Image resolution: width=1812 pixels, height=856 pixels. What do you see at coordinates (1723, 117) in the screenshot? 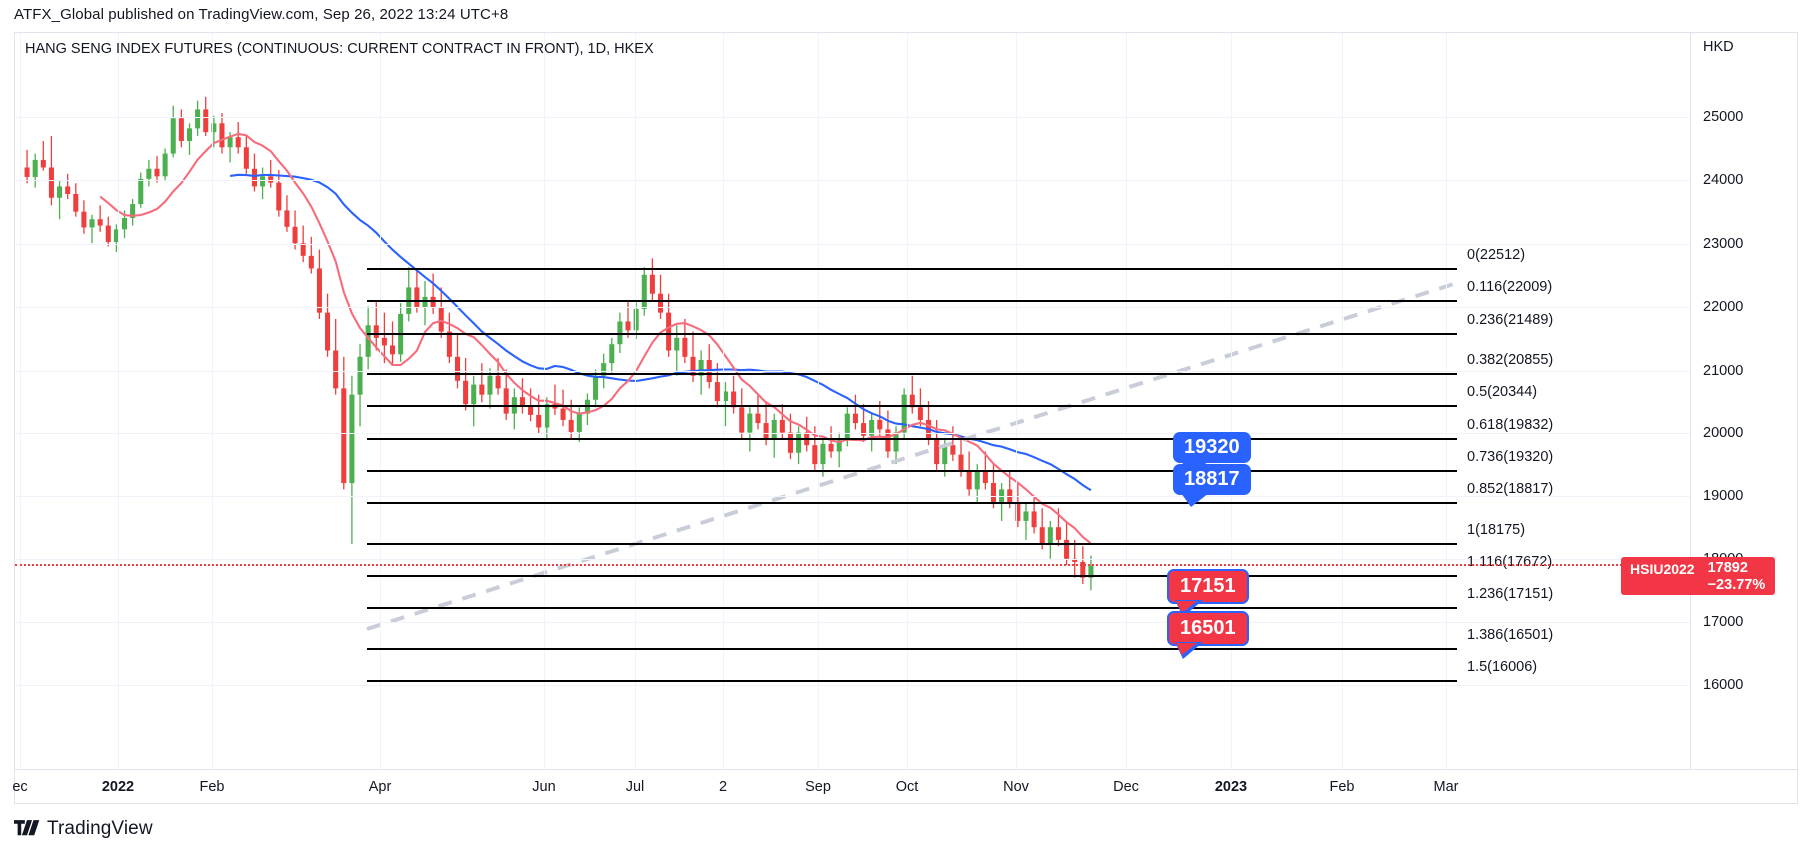
I see `price-axis-tick: 25000` at bounding box center [1723, 117].